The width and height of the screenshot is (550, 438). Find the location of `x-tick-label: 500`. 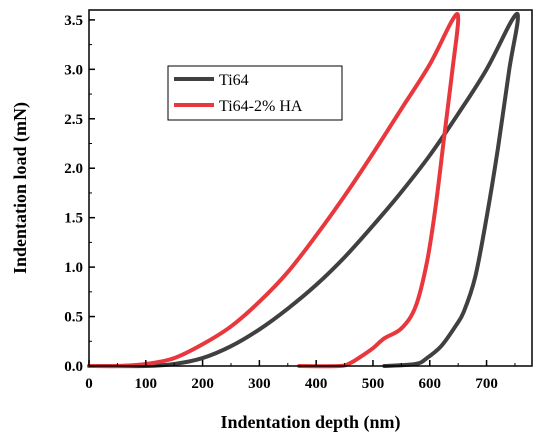

x-tick-label: 500 is located at coordinates (373, 384).